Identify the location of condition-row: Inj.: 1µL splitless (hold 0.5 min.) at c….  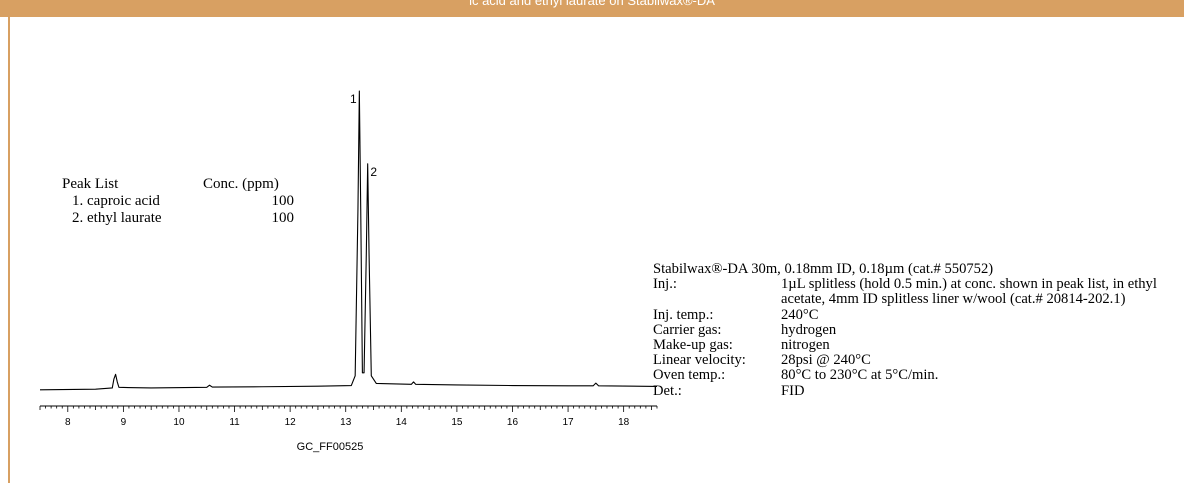
(907, 292).